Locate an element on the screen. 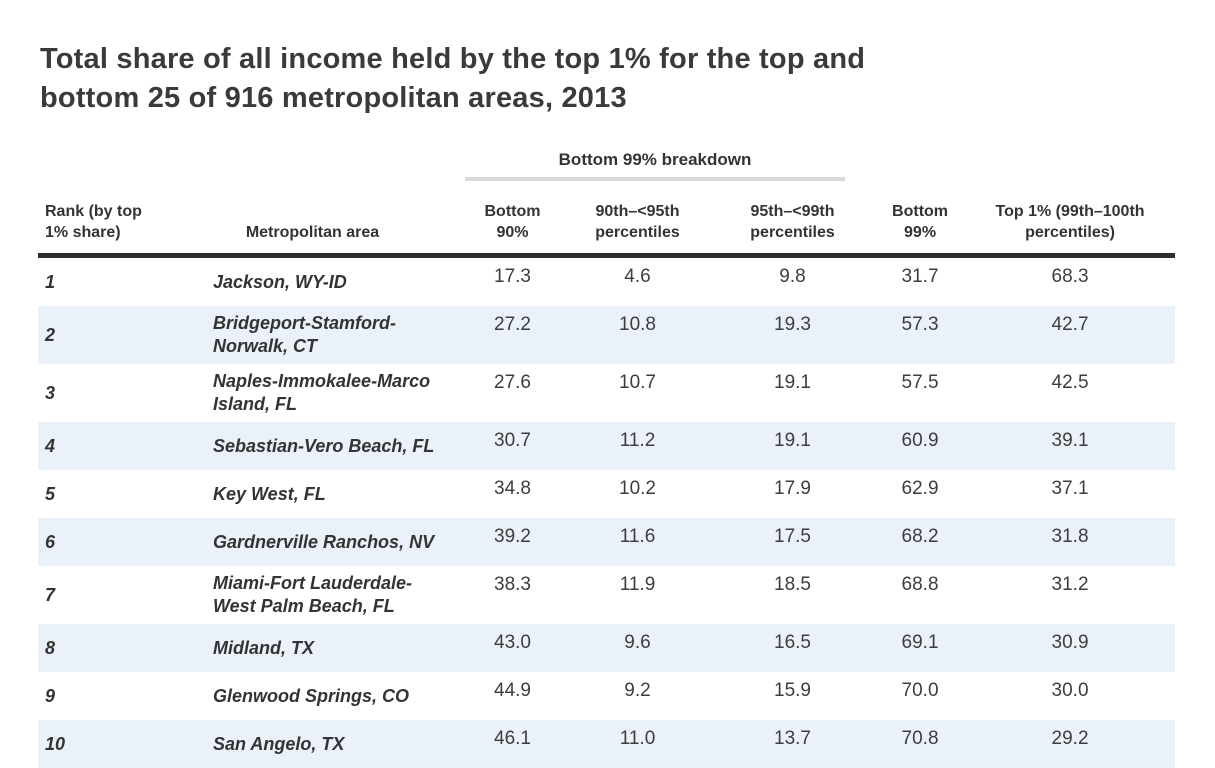 This screenshot has width=1215, height=768. metro-area-cell: San Angelo, TX is located at coordinates (312, 744).